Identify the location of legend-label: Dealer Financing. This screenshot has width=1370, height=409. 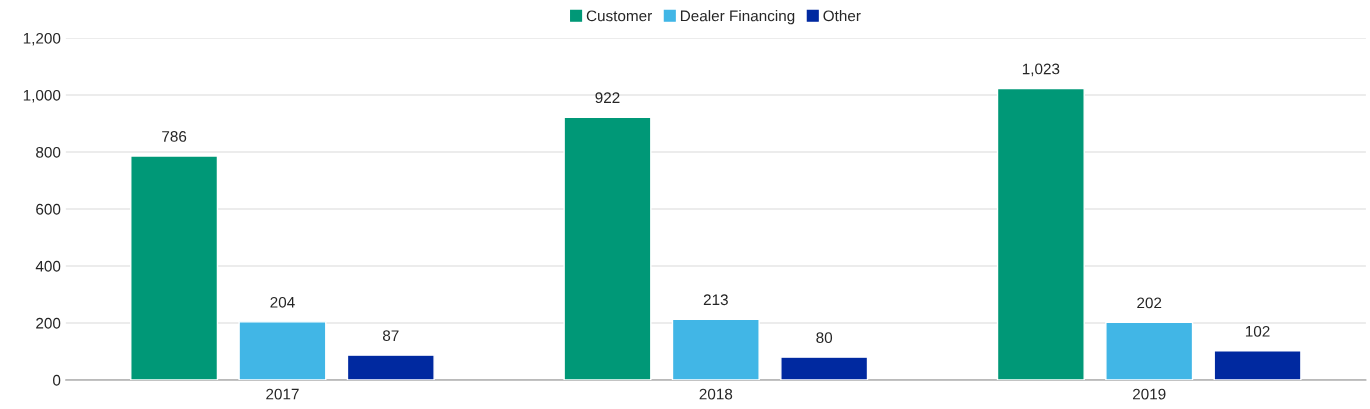
(737, 17).